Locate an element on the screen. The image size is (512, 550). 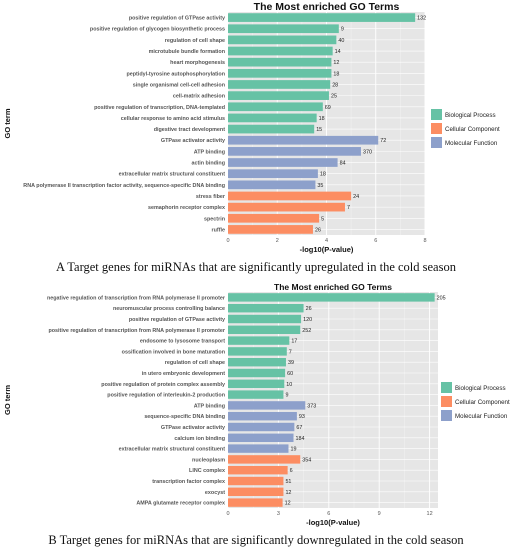
term-label: nucleoplasm is located at coordinates (208, 460).